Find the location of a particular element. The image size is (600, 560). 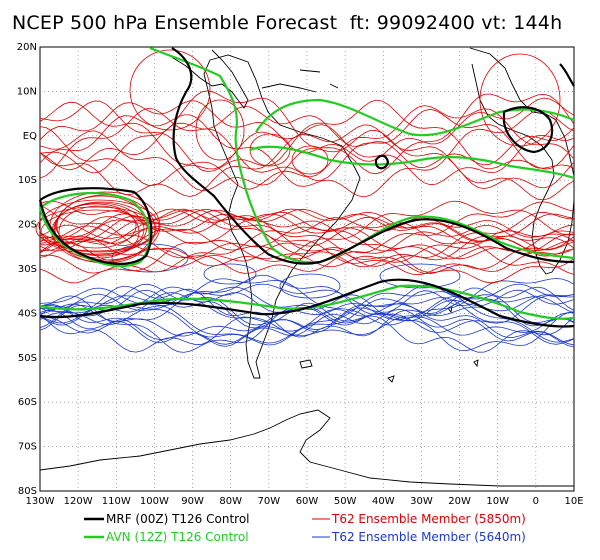

lon-label: 30W is located at coordinates (421, 501).